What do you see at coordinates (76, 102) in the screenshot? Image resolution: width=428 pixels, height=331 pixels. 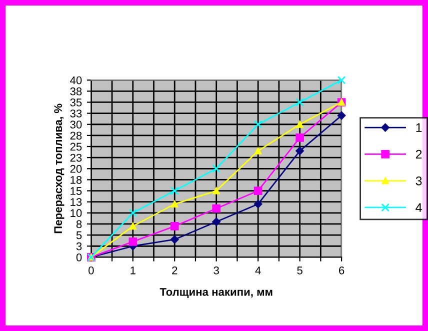 I see `y-tick-label: 35` at bounding box center [76, 102].